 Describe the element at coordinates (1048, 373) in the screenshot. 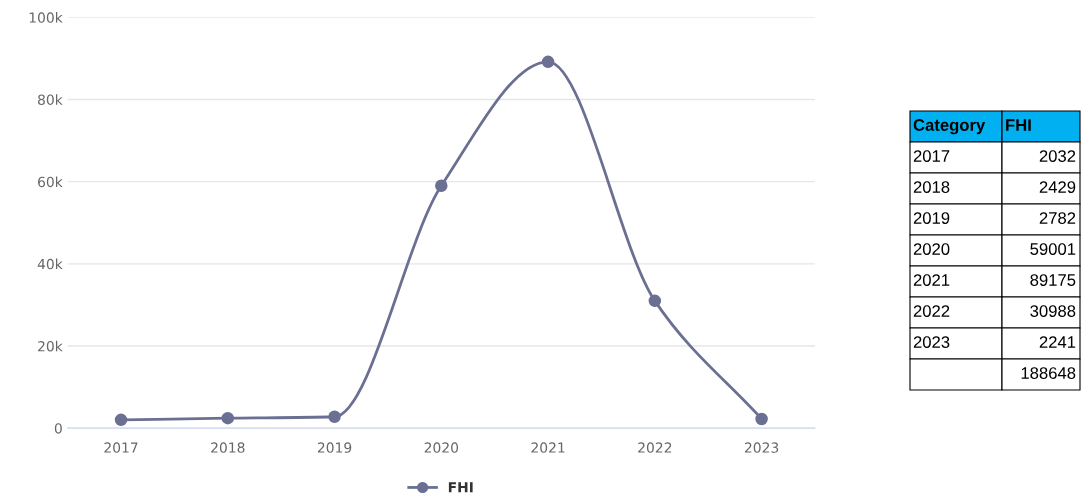

I see `text: 188648` at that location.